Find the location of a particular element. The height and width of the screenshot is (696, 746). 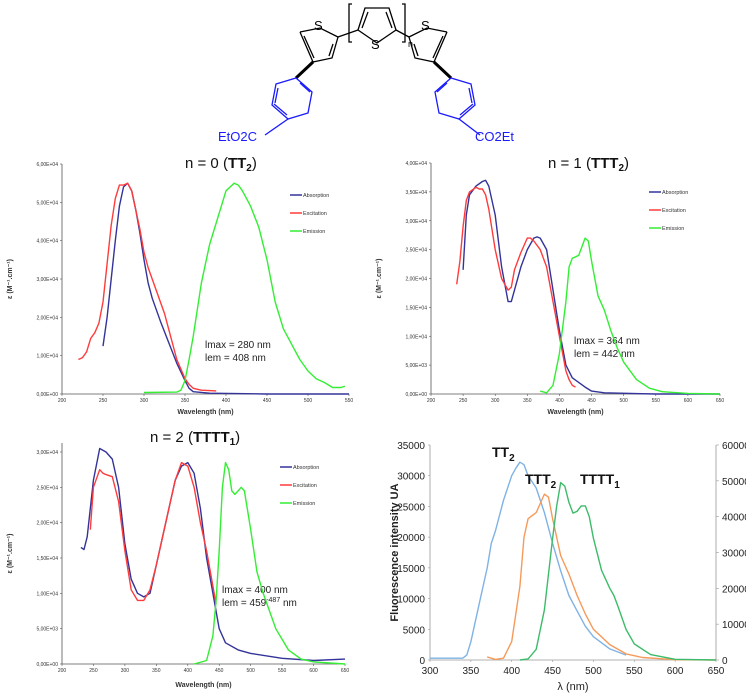

chart-title: n = 2 (TTTT1) is located at coordinates (195, 438).